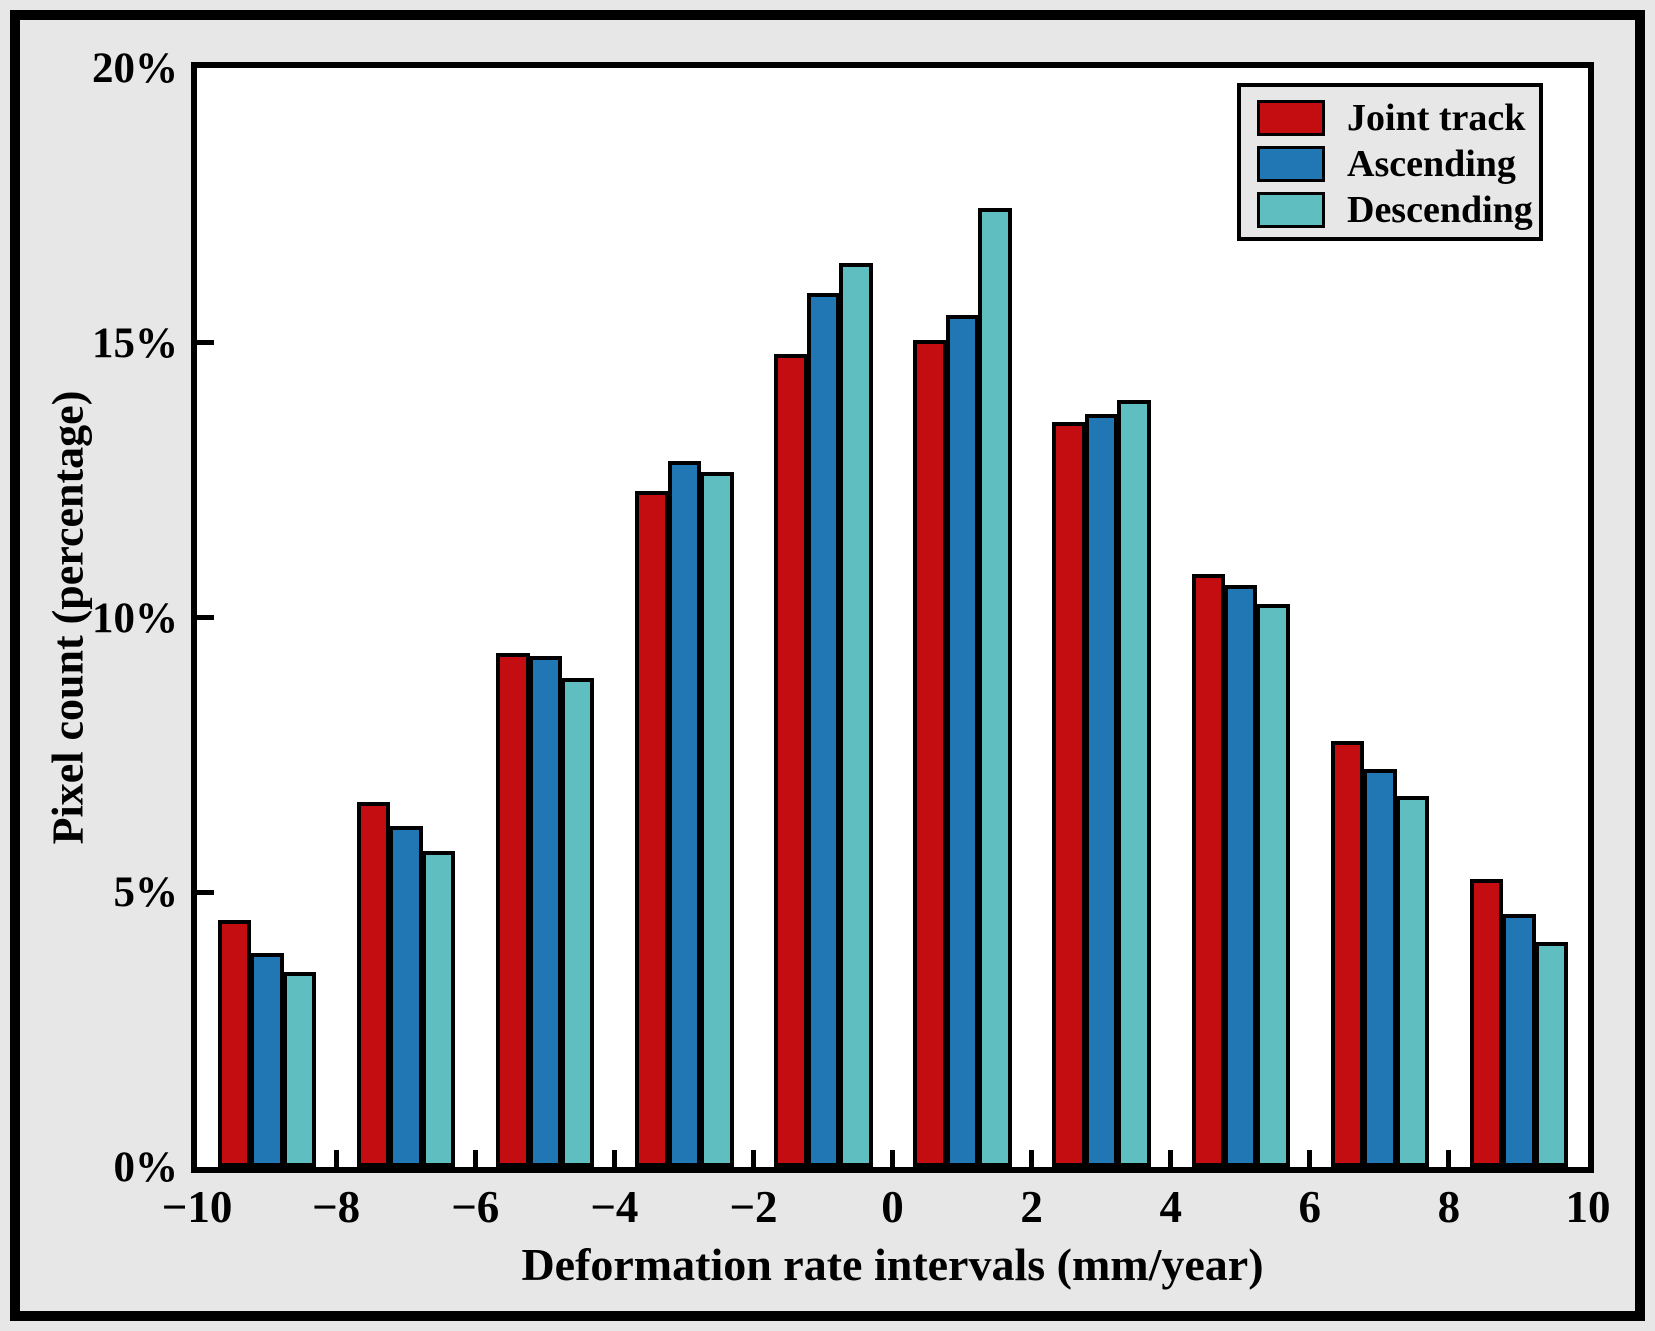 The height and width of the screenshot is (1331, 1655). Describe the element at coordinates (892, 1207) in the screenshot. I see `x-tick-label: 0` at that location.